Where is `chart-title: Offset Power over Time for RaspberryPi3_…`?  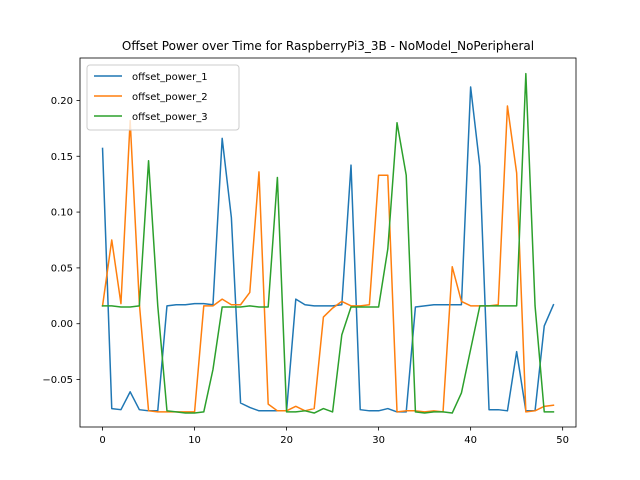 chart-title: Offset Power over Time for RaspberryPi3_… is located at coordinates (328, 46).